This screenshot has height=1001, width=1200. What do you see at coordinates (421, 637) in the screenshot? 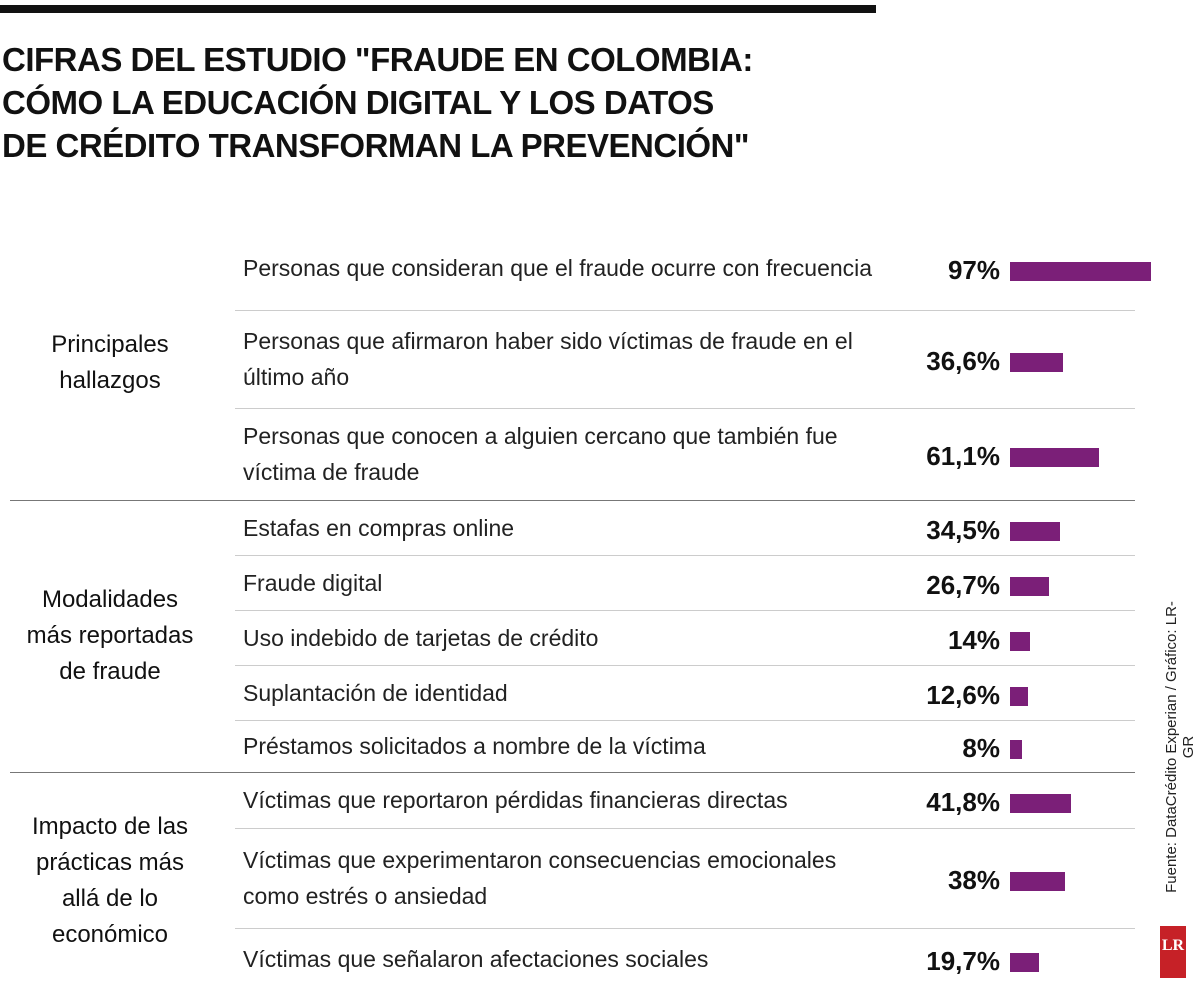
I see `row-label: Uso indebido de tarjetas de crédito` at bounding box center [421, 637].